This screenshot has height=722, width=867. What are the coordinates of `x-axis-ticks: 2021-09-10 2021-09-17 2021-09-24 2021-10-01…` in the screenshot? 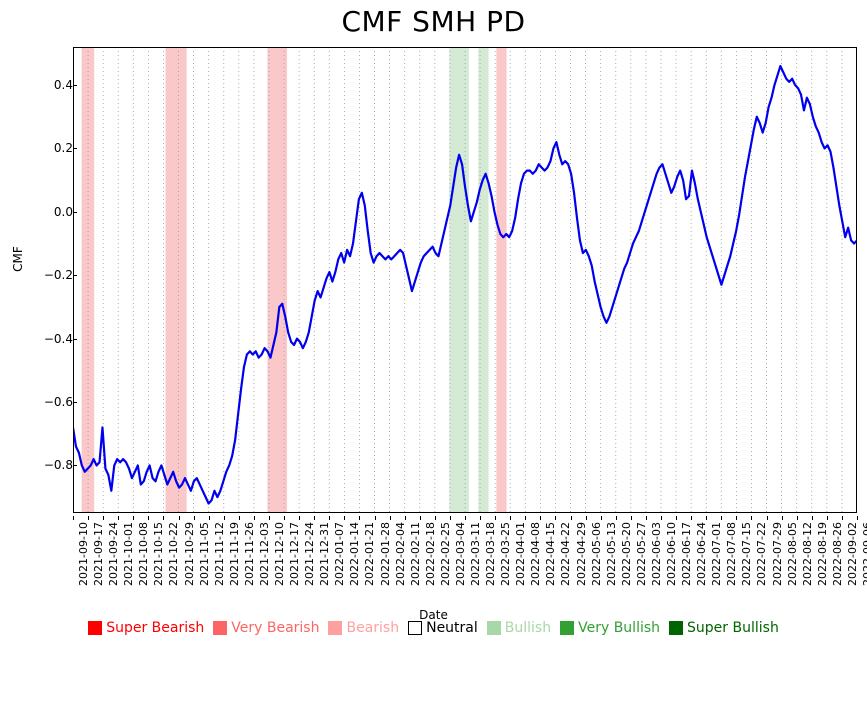 It's located at (470, 562).